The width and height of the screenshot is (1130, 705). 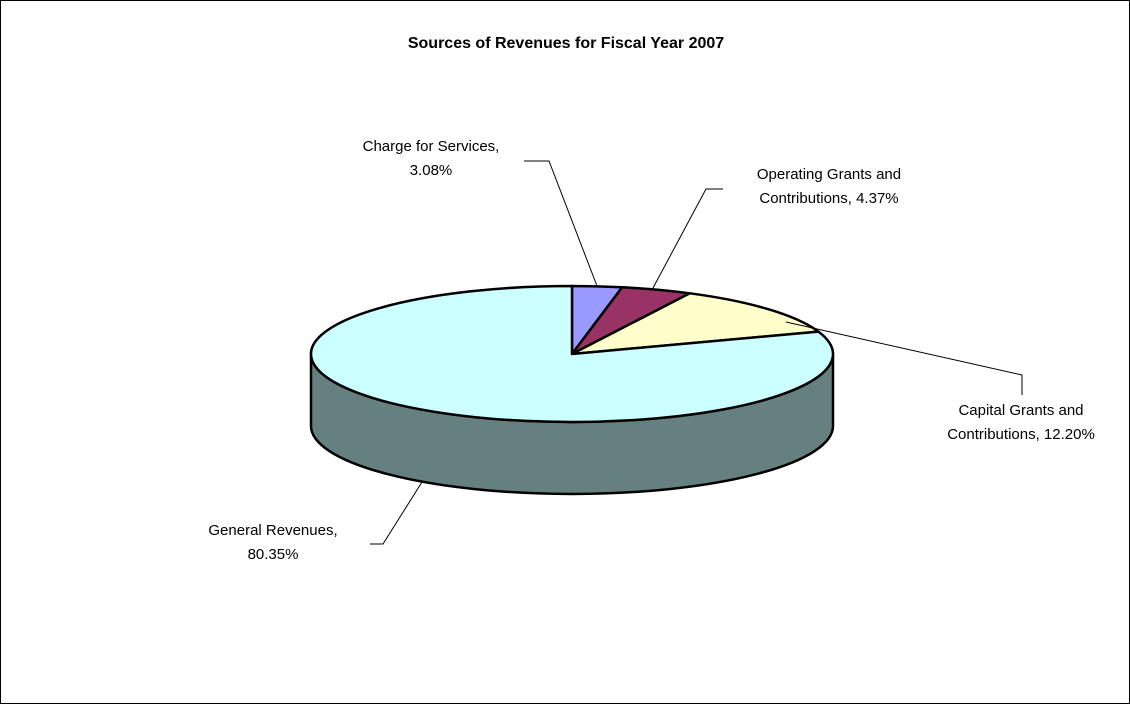 What do you see at coordinates (273, 543) in the screenshot?
I see `label-general-revenues: General Revenues, 80.35%` at bounding box center [273, 543].